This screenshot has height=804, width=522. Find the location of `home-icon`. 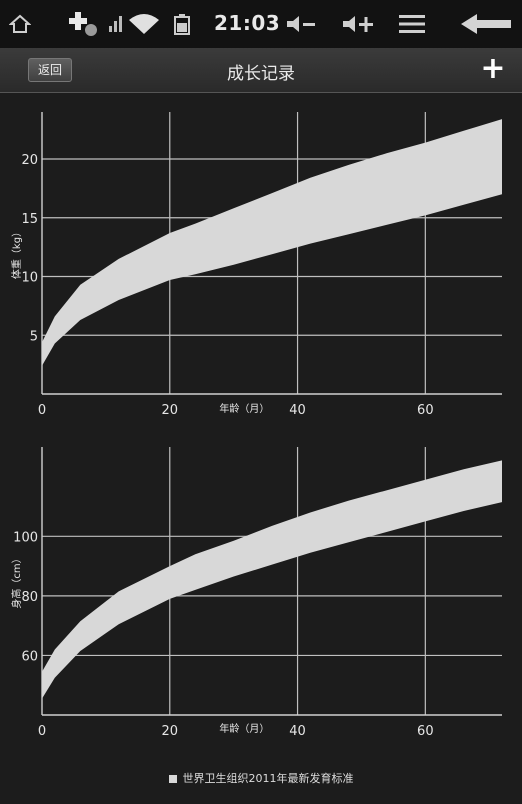

home-icon is located at coordinates (20, 24).